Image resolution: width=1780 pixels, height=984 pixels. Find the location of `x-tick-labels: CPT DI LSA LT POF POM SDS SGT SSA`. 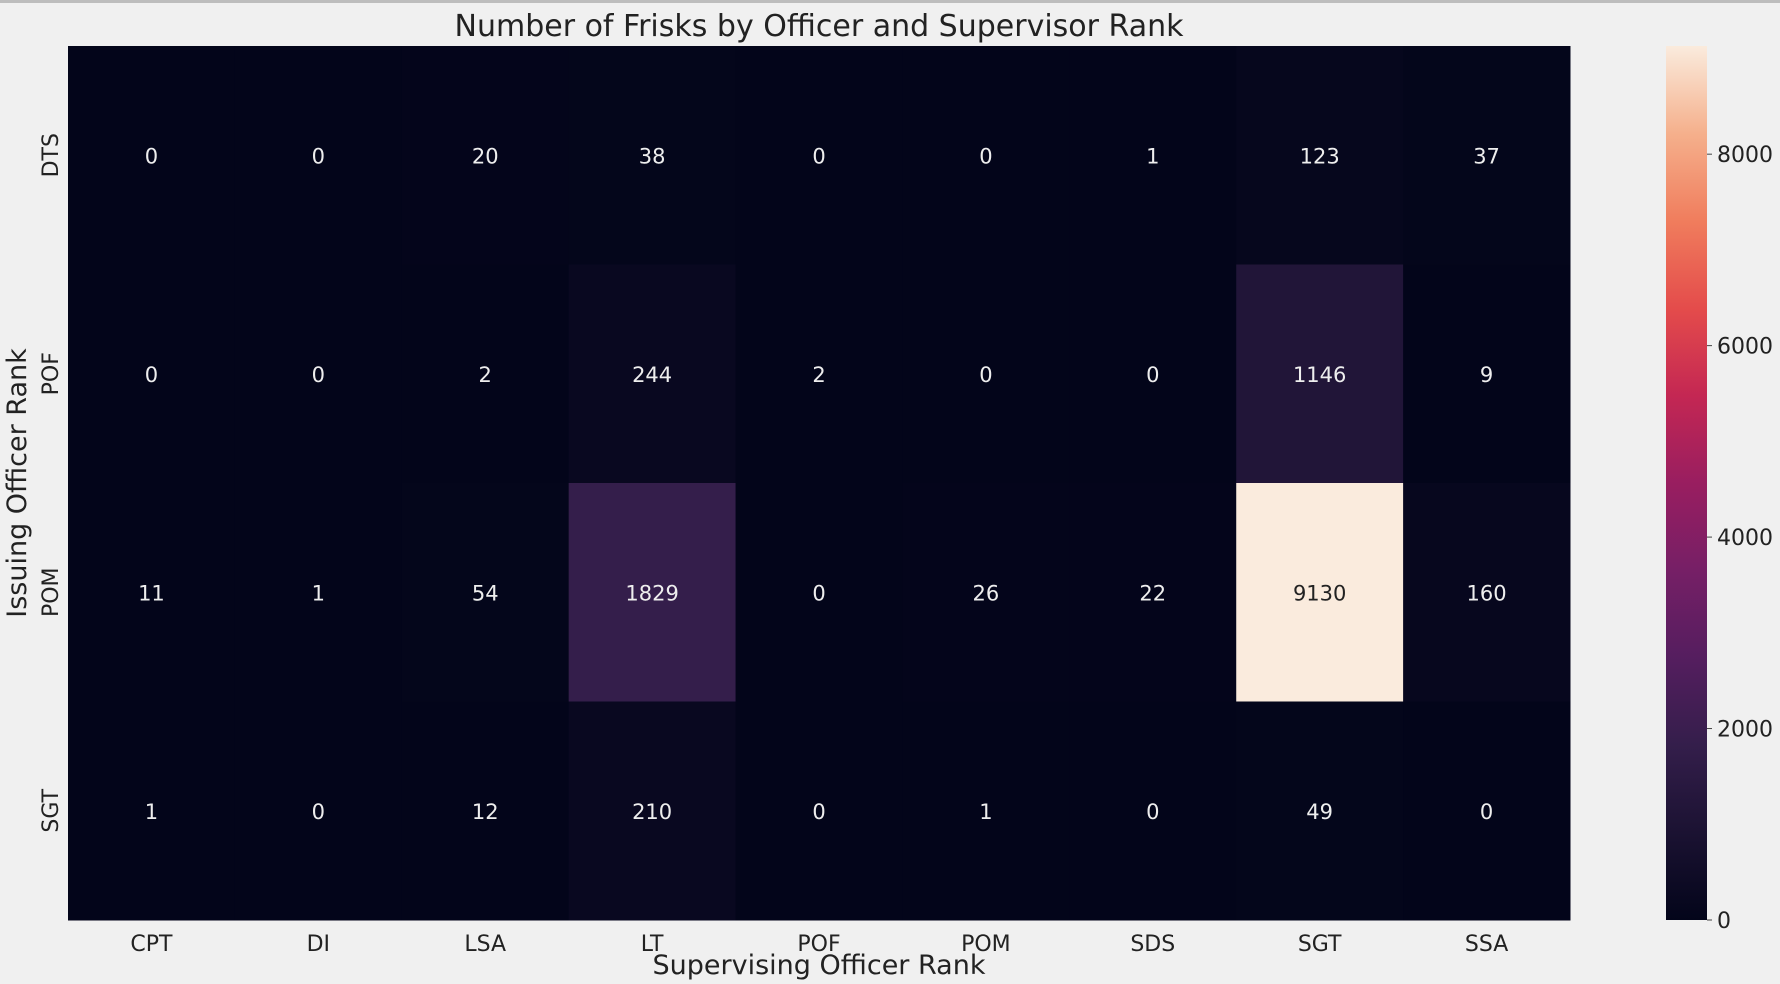

x-tick-labels: CPT DI LSA LT POF POM SDS SGT SSA is located at coordinates (819, 944).